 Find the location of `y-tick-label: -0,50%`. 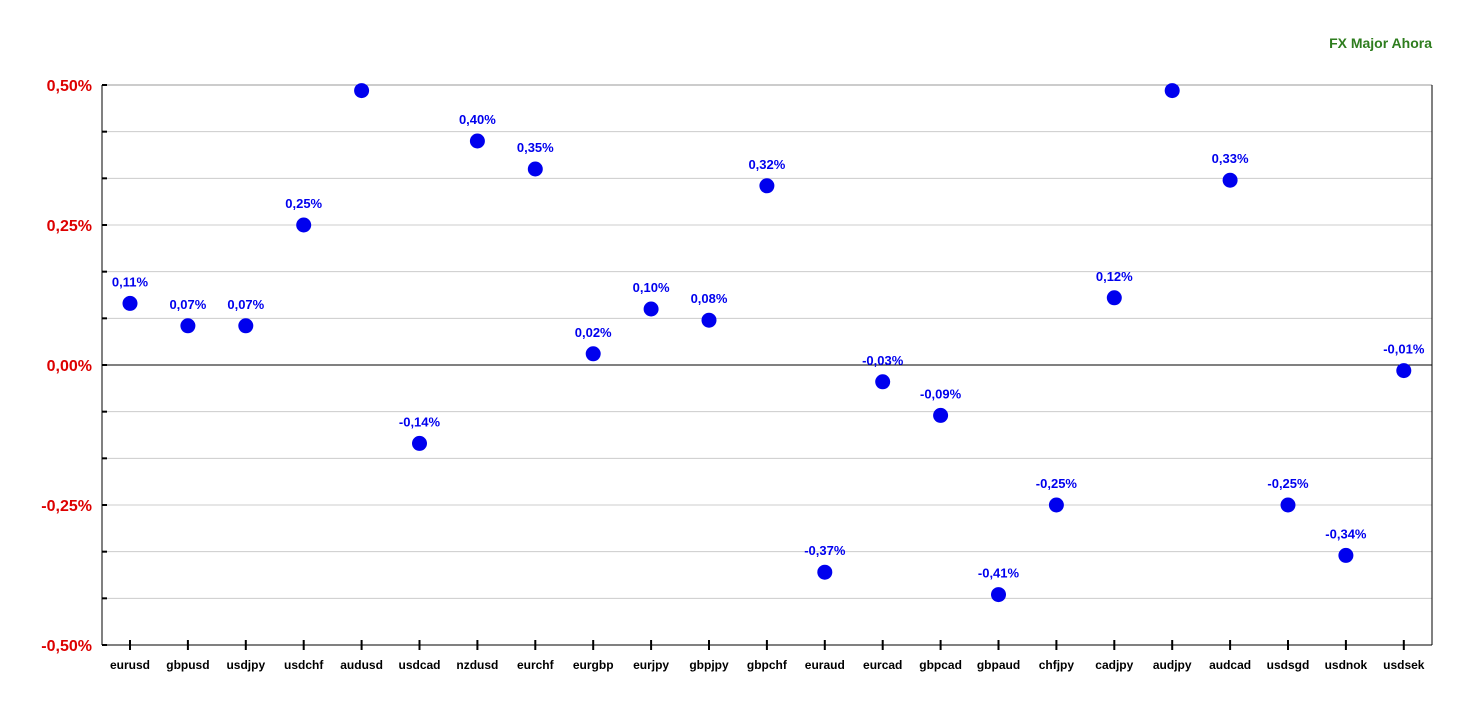

y-tick-label: -0,50% is located at coordinates (66, 646).